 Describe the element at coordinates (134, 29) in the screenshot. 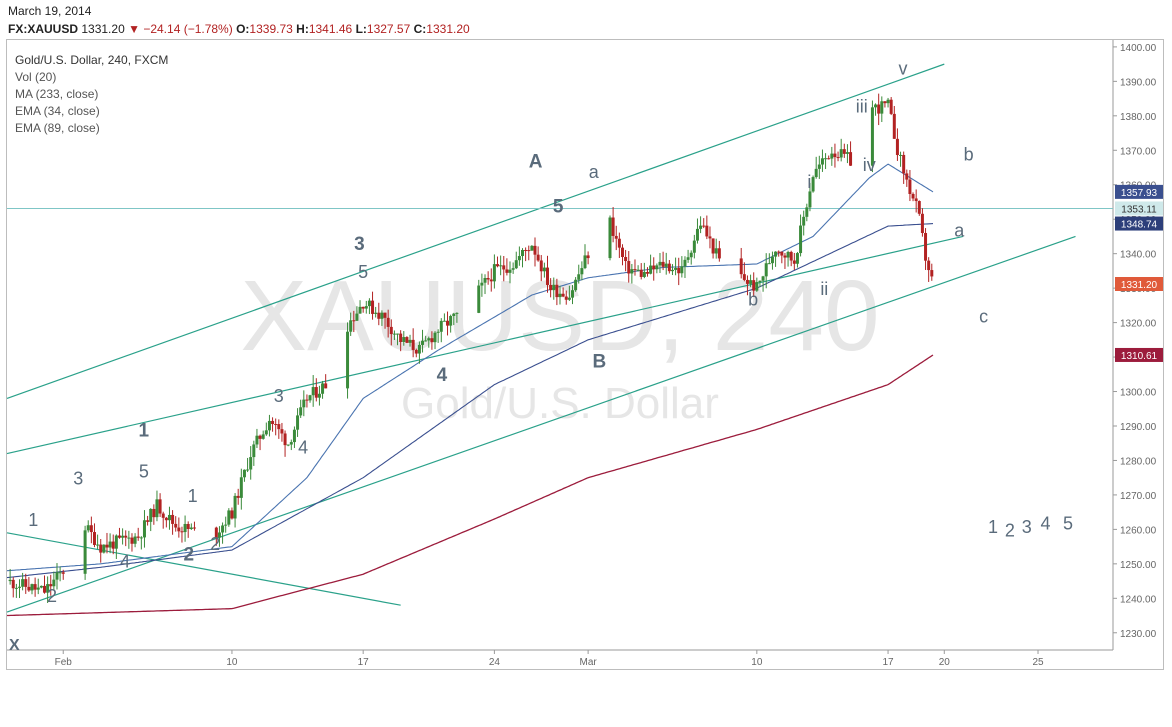

I see `down-triangle-icon: ▼` at that location.